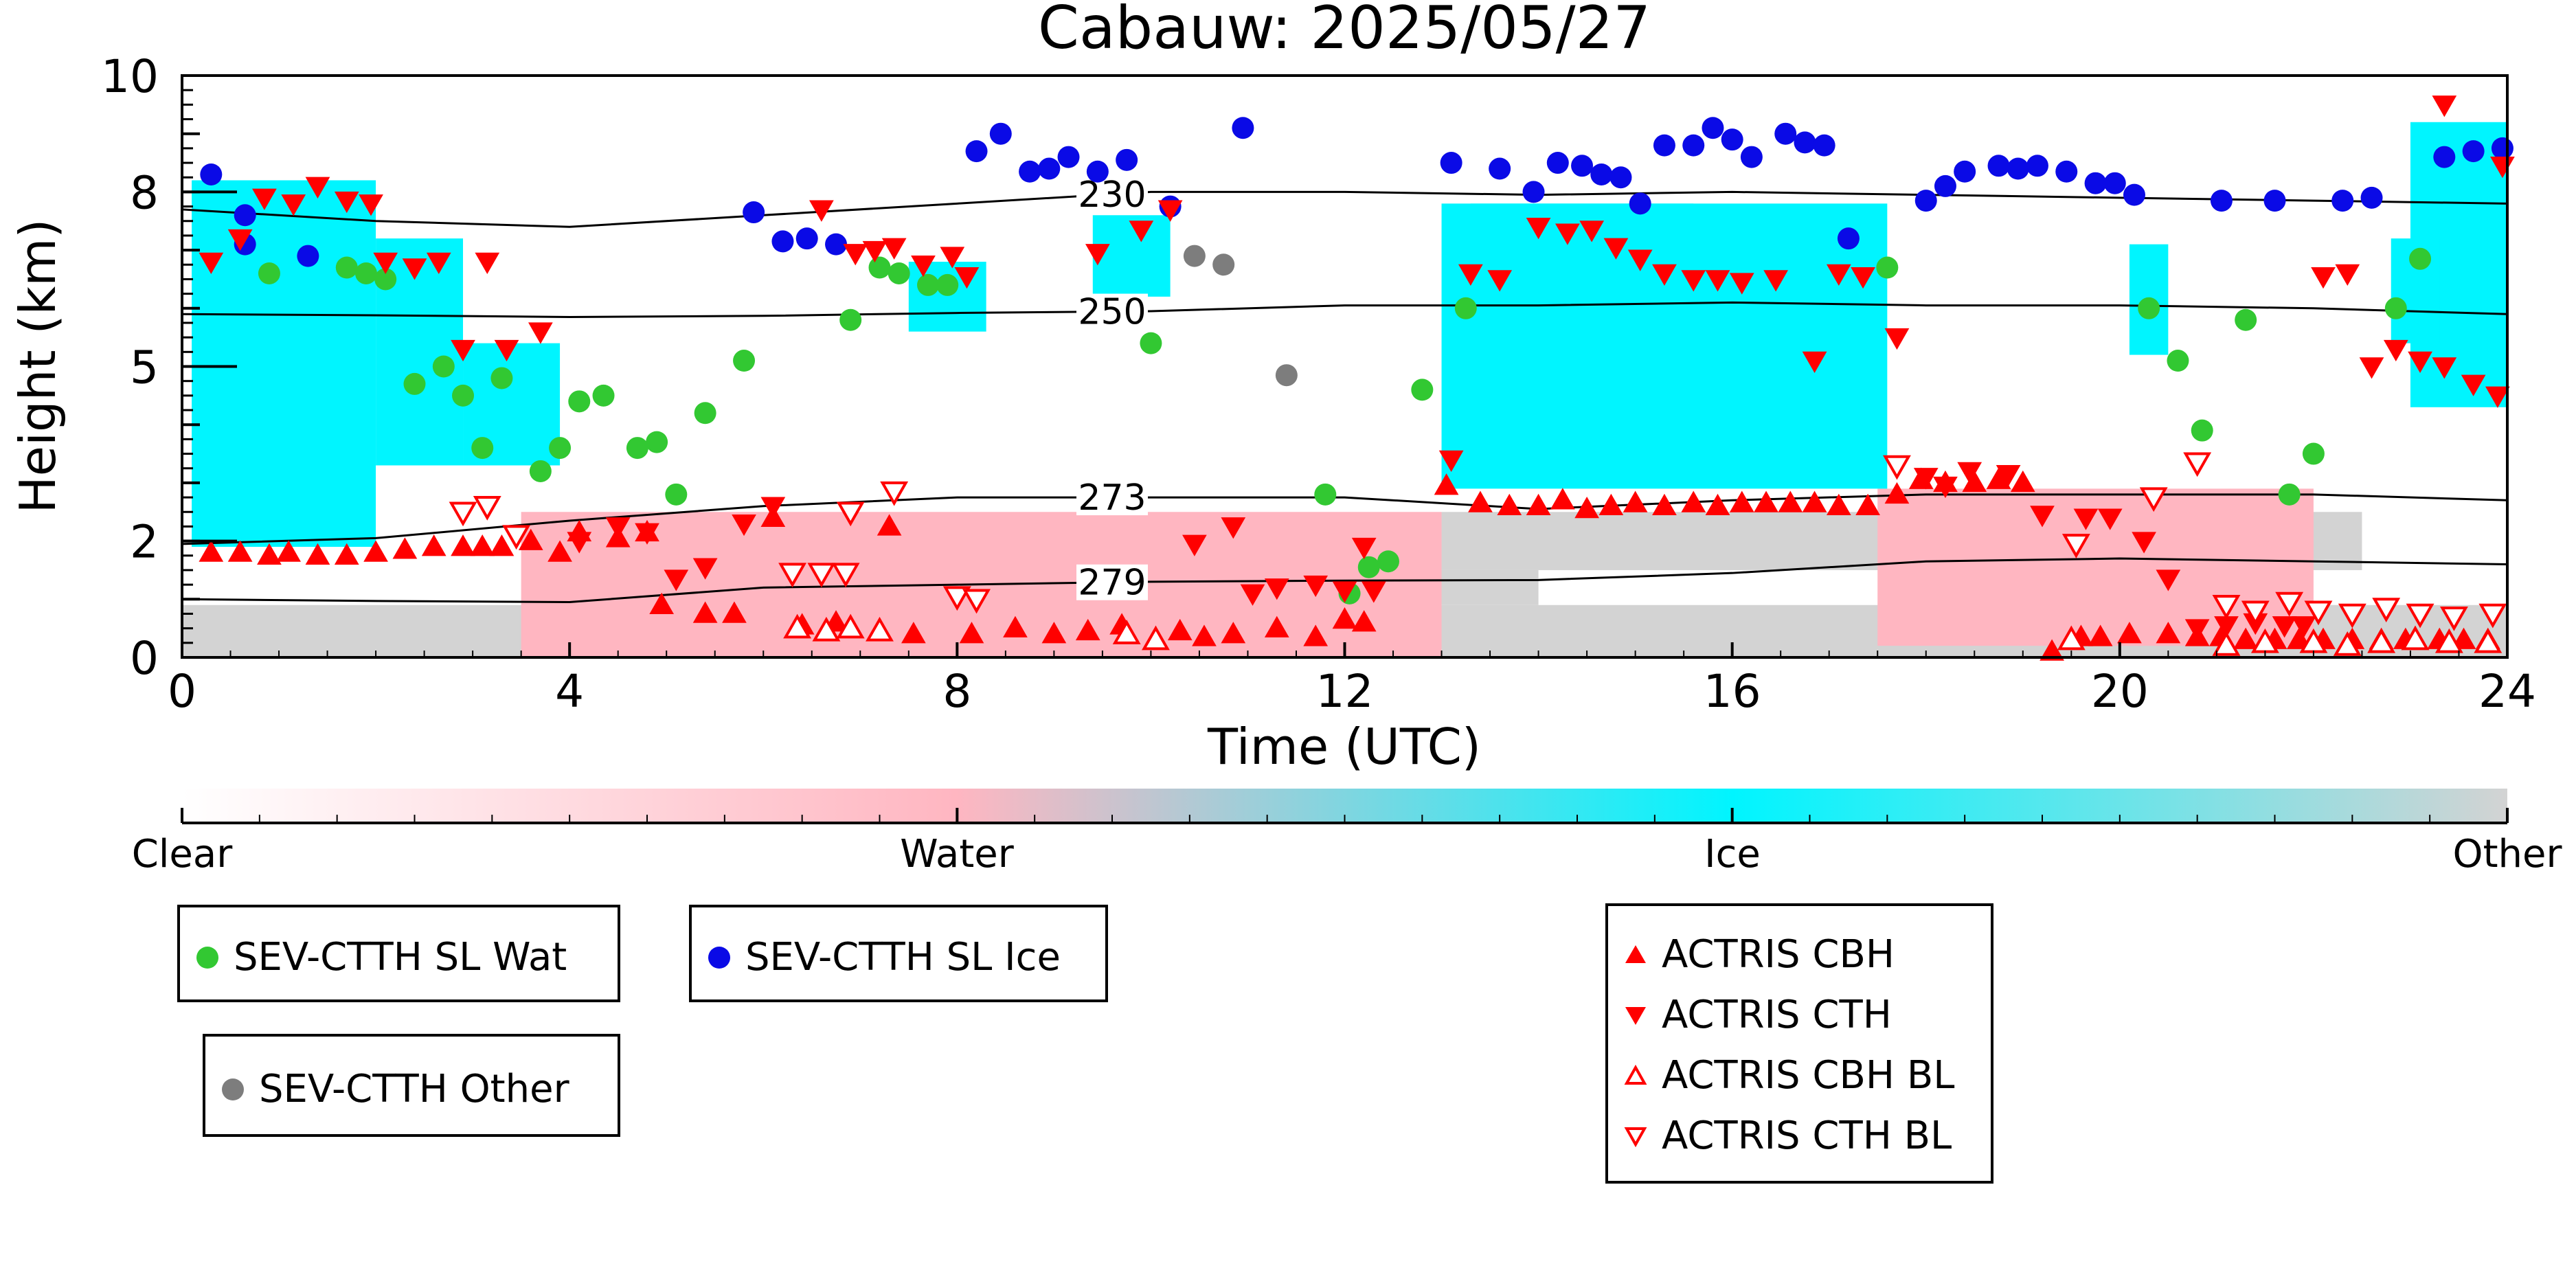 This screenshot has width=2576, height=1288. Describe the element at coordinates (1635, 1015) in the screenshot. I see `filled-triangle-down-icon` at that location.